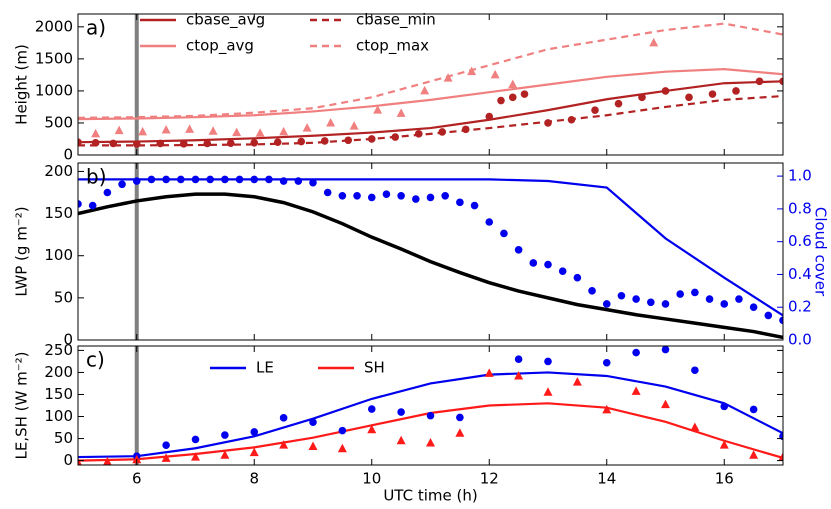  I want to click on y2-tick-label: 0.6, so click(800, 241).